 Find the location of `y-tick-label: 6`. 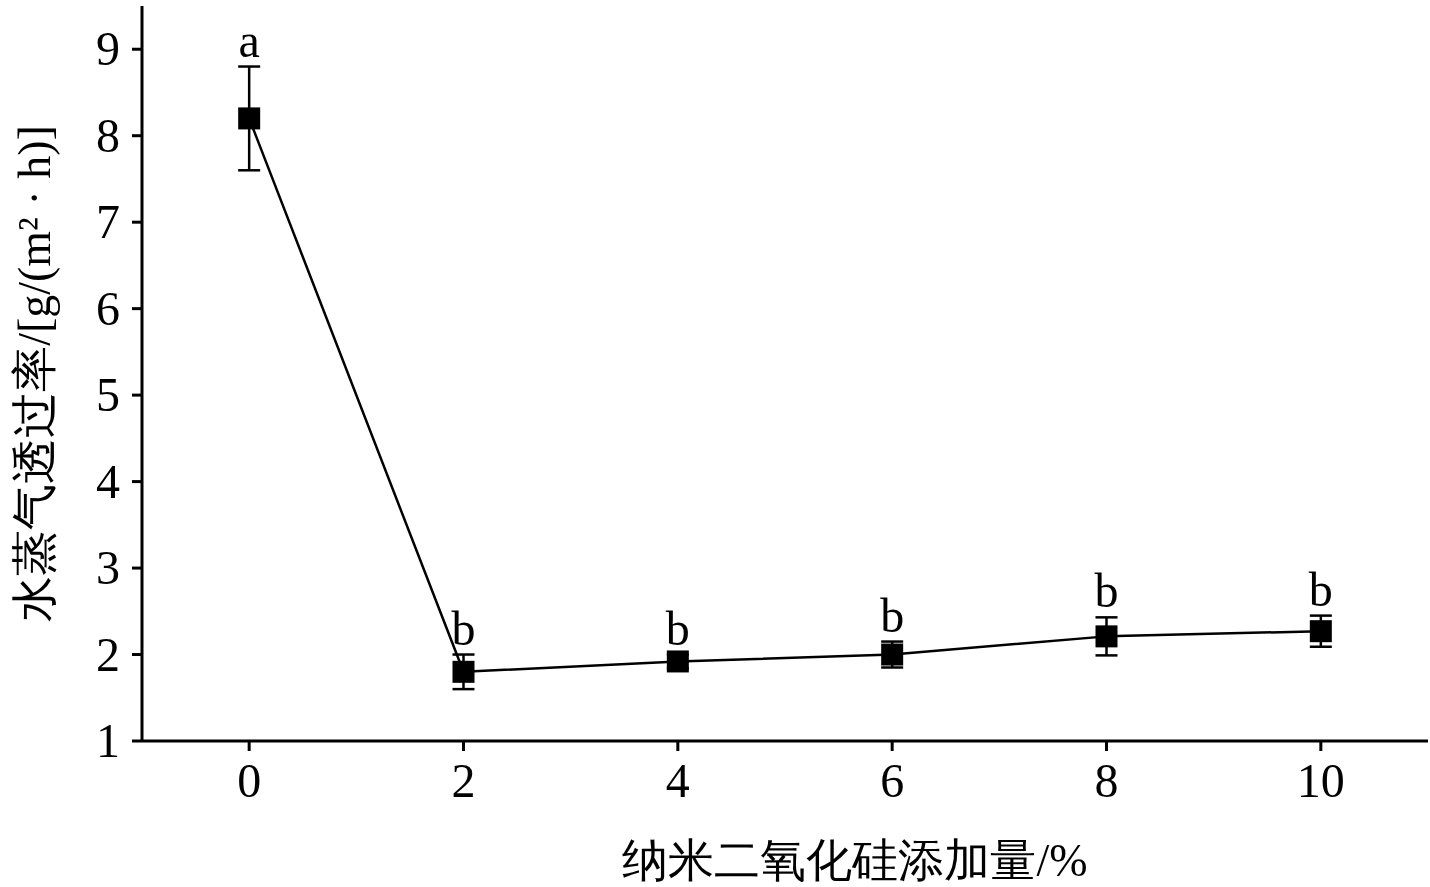

y-tick-label: 6 is located at coordinates (108, 308).